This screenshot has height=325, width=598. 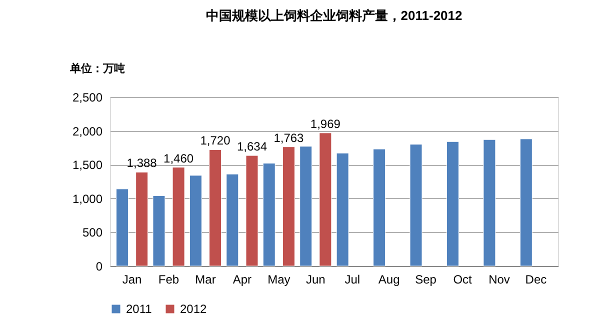 I want to click on x-tick-label: Apr, so click(x=242, y=279).